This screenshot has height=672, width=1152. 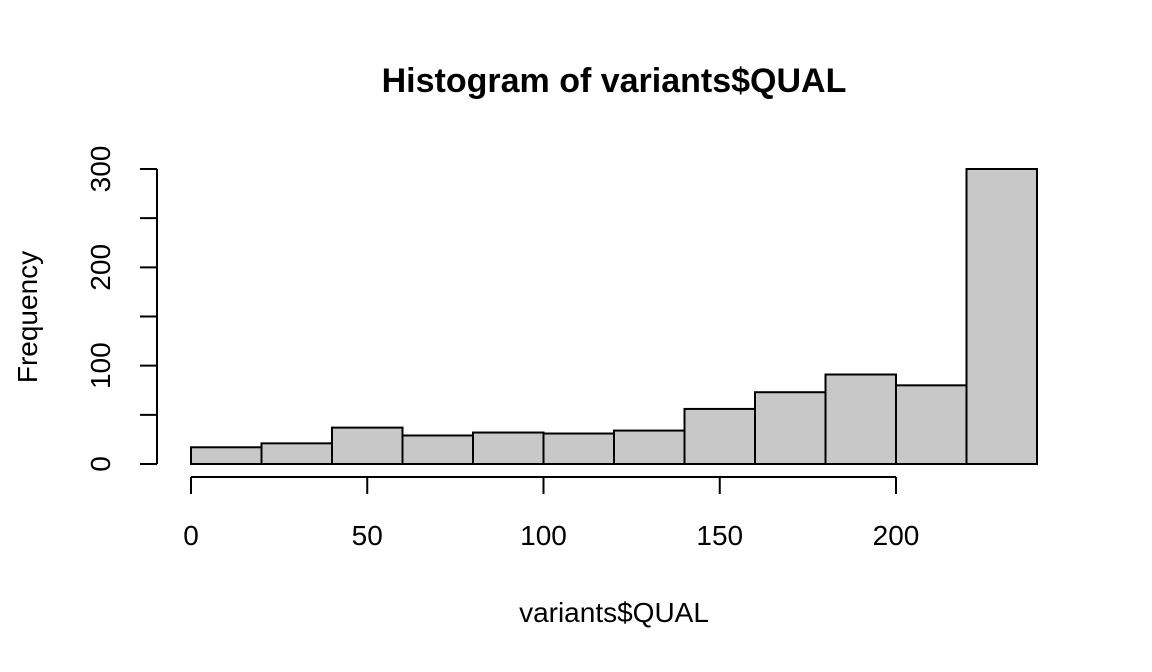 What do you see at coordinates (614, 612) in the screenshot?
I see `x-axis-label: variants$QUAL` at bounding box center [614, 612].